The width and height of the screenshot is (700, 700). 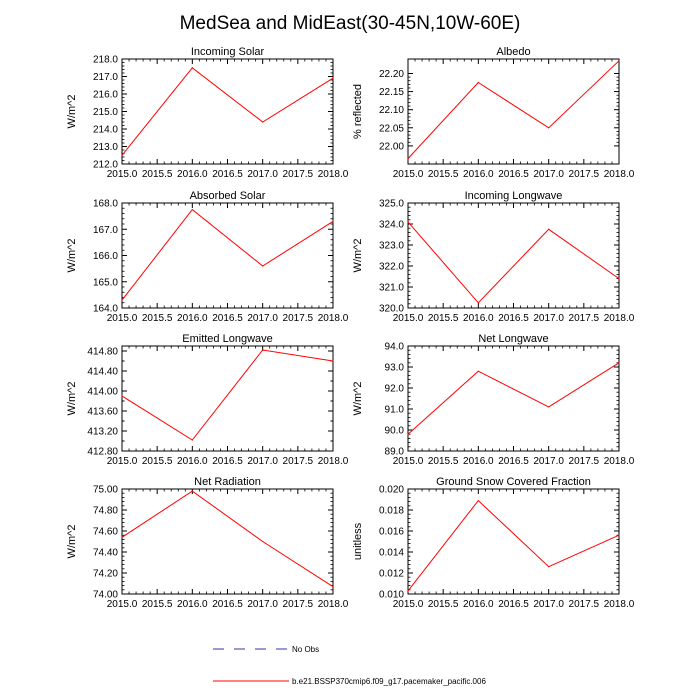 I want to click on y-tick-label: 414.40, so click(x=102, y=372).